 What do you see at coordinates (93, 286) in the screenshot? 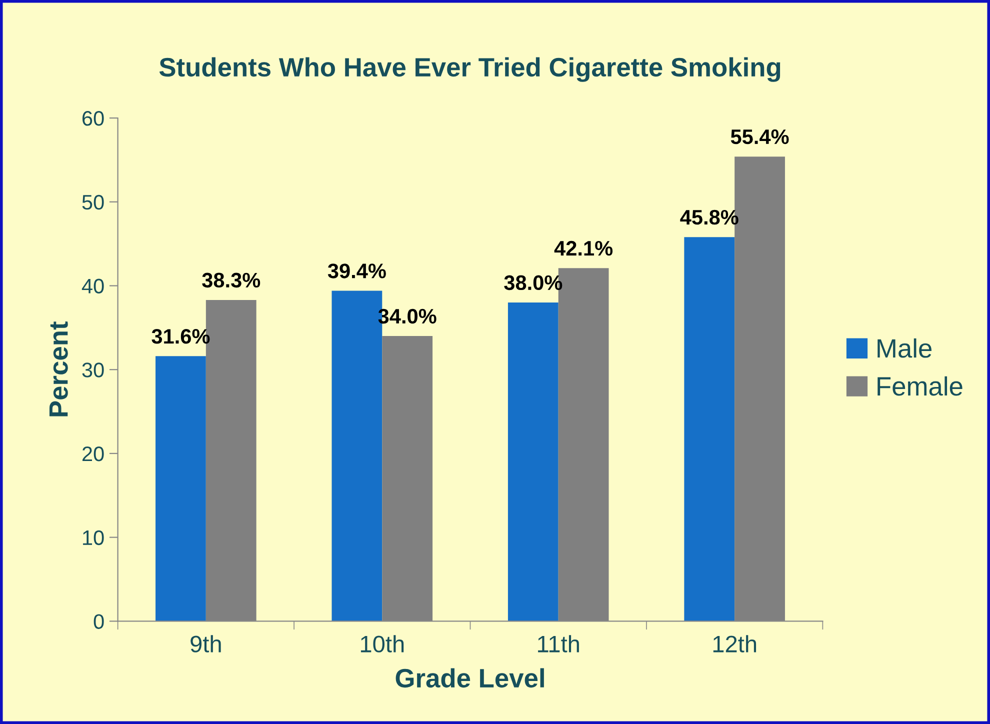
I see `y-tick-label: 40` at bounding box center [93, 286].